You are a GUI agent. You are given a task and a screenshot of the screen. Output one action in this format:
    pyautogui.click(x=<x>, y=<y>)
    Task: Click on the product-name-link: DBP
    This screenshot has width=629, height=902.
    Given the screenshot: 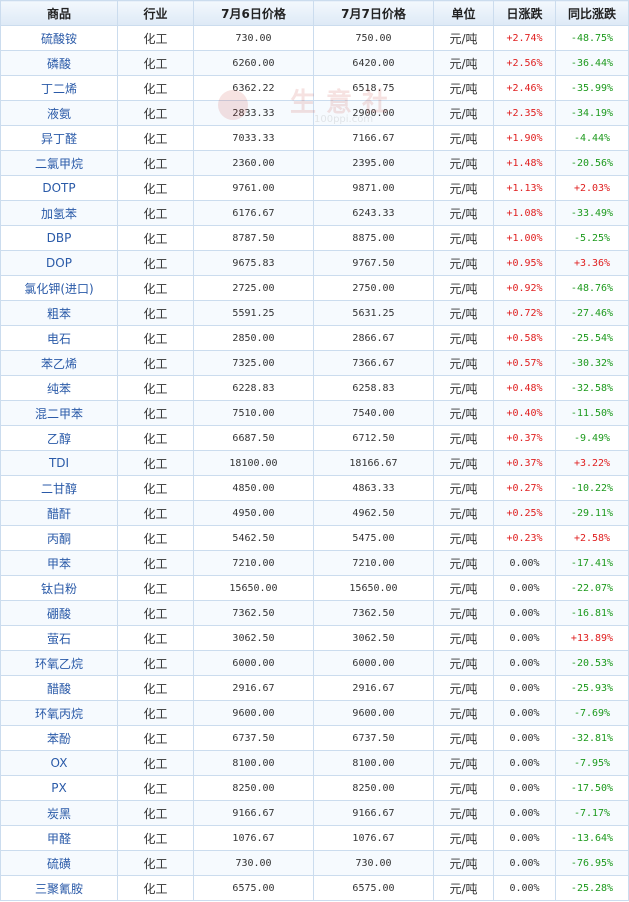 What is the action you would take?
    pyautogui.click(x=59, y=238)
    